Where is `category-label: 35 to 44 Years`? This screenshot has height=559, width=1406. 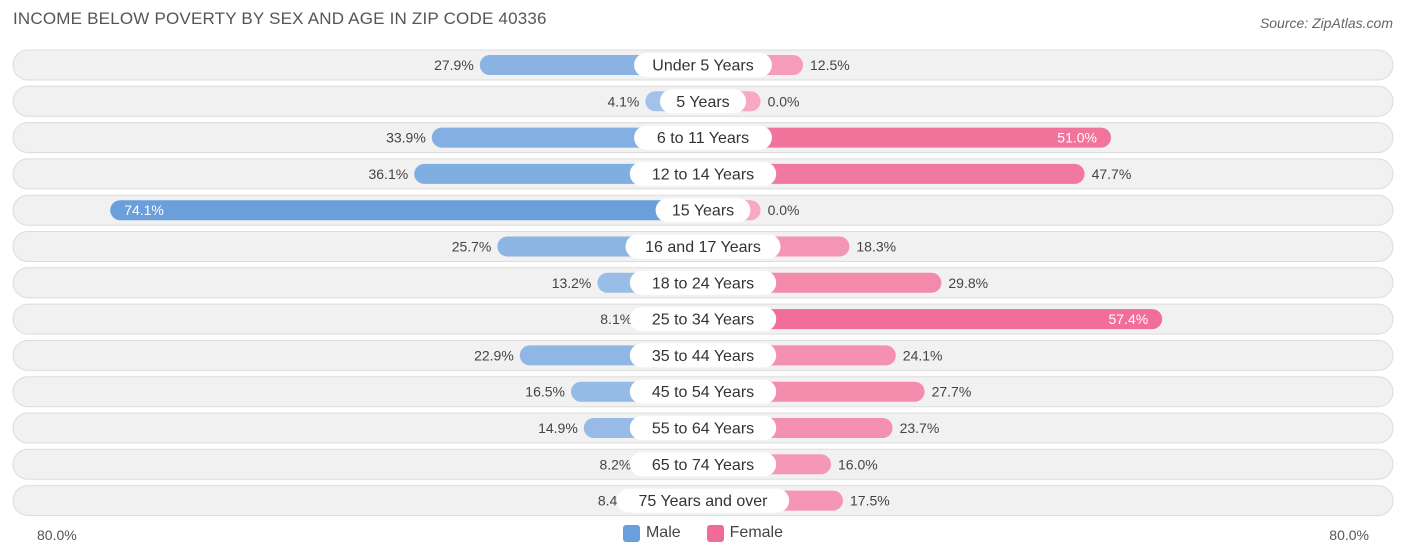 category-label: 35 to 44 Years is located at coordinates (703, 356).